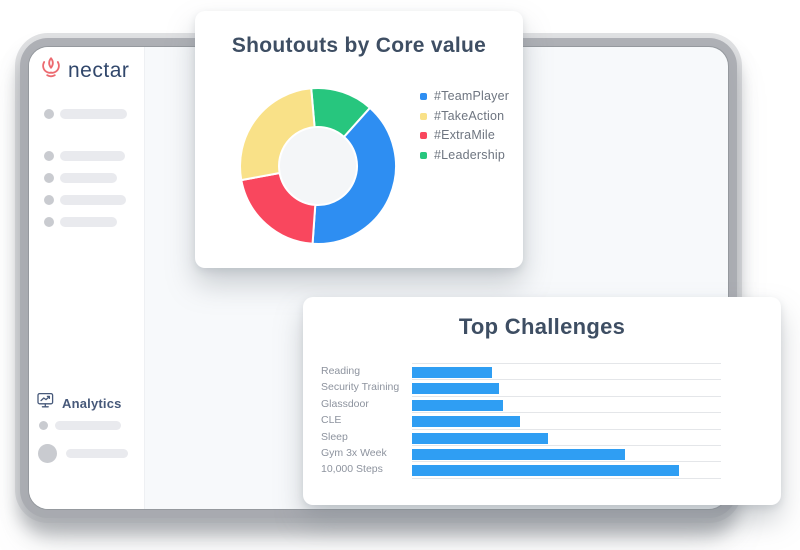 Image resolution: width=800 pixels, height=550 pixels. Describe the element at coordinates (470, 154) in the screenshot. I see `legend-label: #Leadership` at that location.